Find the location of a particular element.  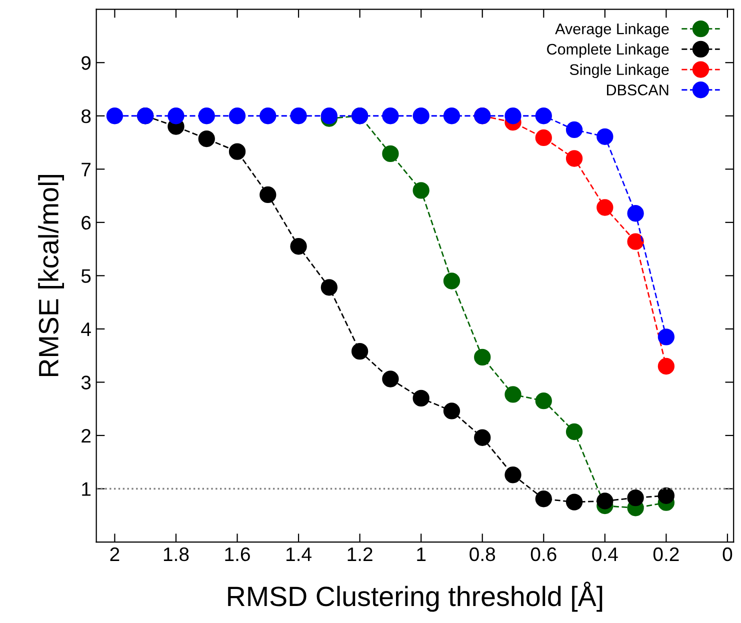

x-tick-label: 1 is located at coordinates (421, 554).